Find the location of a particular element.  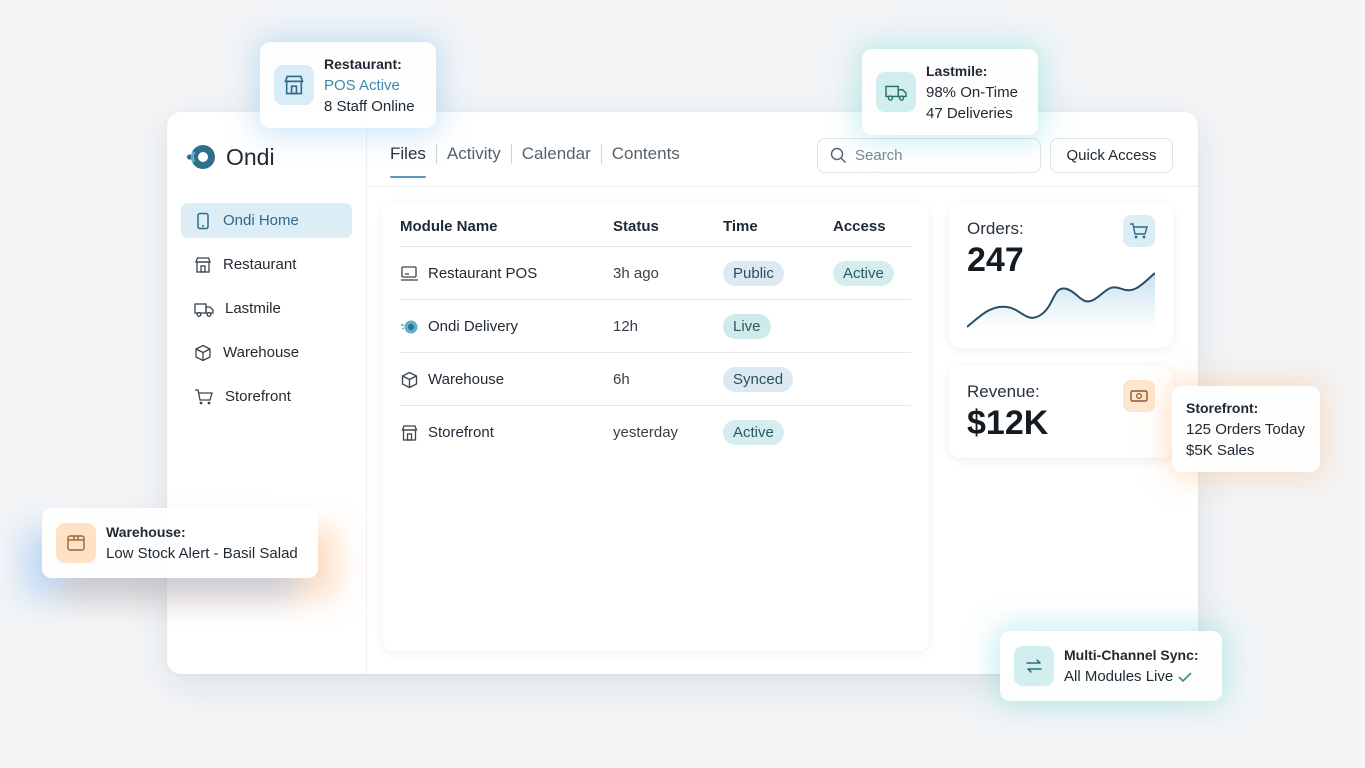

status-badge: Active is located at coordinates (753, 432).